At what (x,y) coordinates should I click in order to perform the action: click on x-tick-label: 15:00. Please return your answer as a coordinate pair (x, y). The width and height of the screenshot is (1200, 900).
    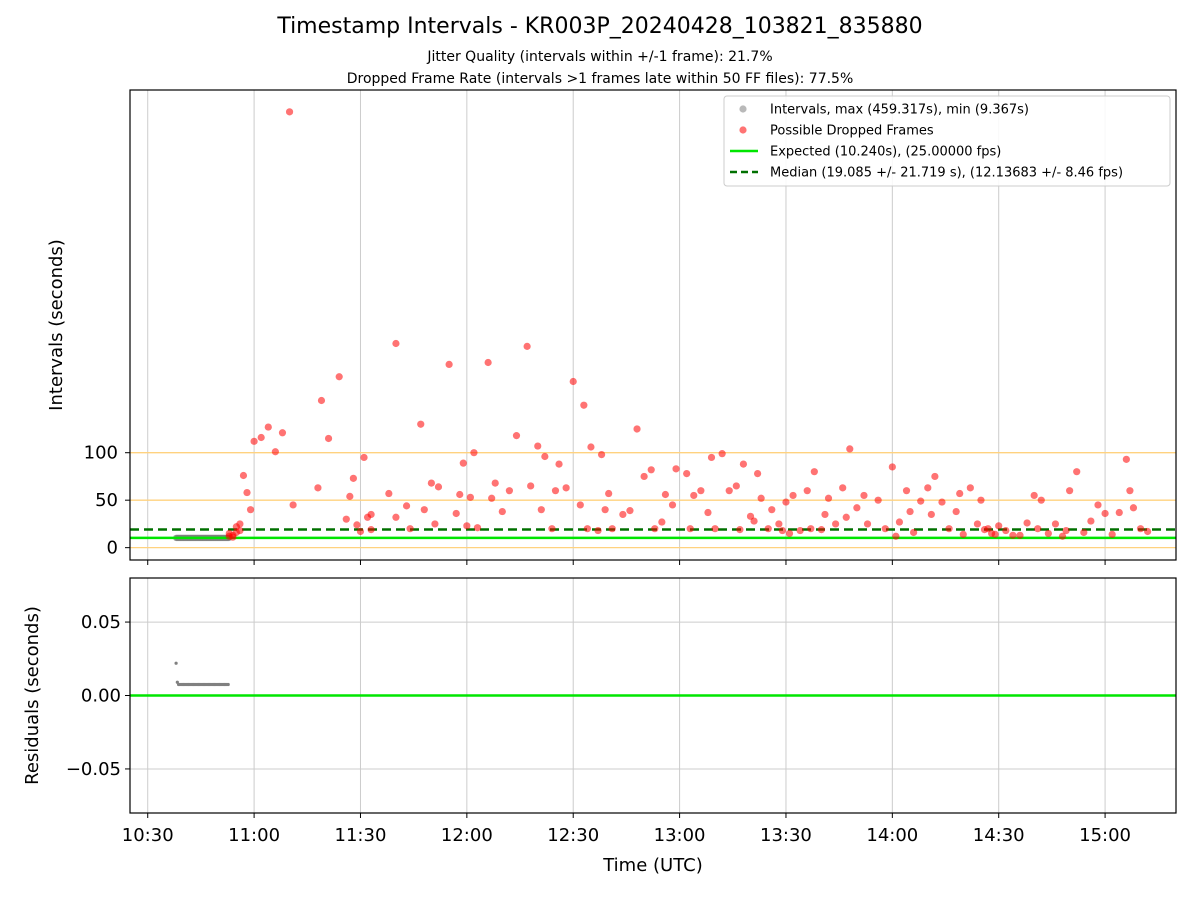
    Looking at the image, I should click on (1105, 835).